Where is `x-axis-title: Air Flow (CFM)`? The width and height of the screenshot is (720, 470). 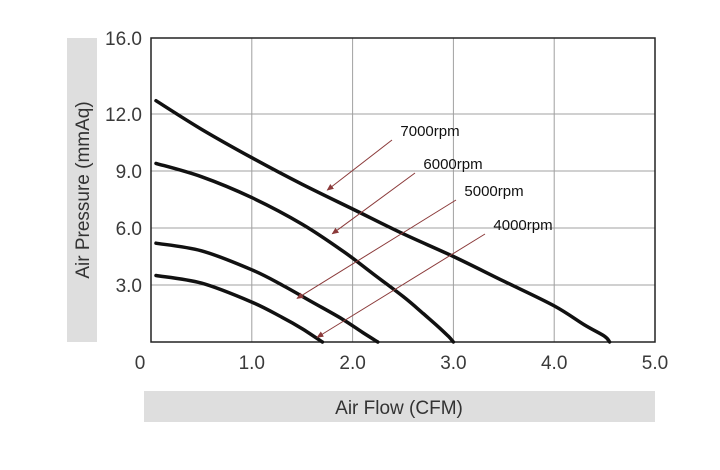 x-axis-title: Air Flow (CFM) is located at coordinates (399, 408).